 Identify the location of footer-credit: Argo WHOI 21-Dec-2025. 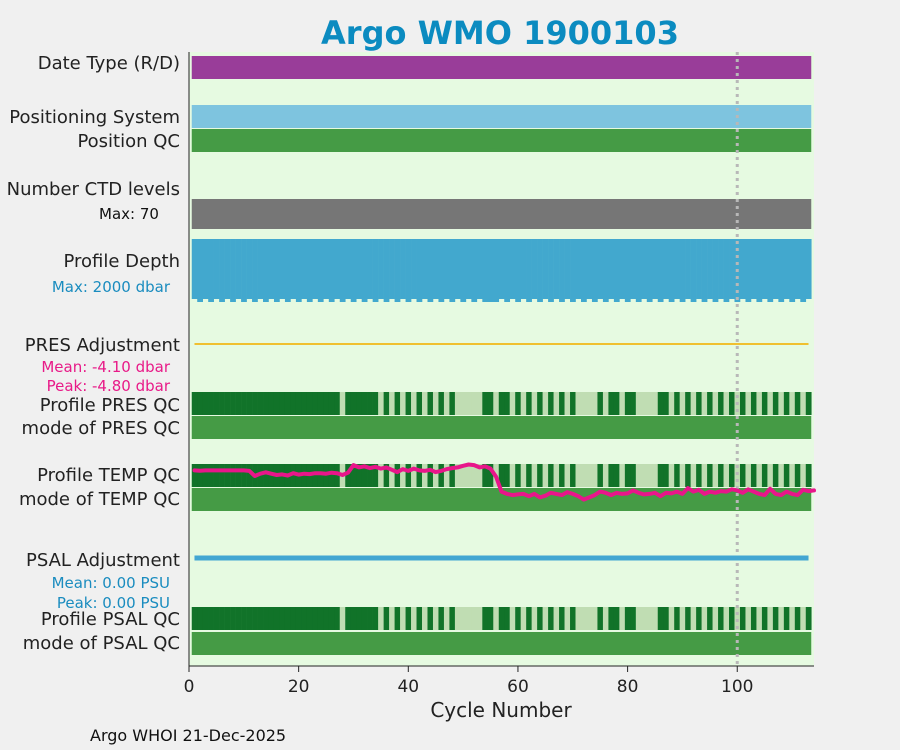
(188, 735).